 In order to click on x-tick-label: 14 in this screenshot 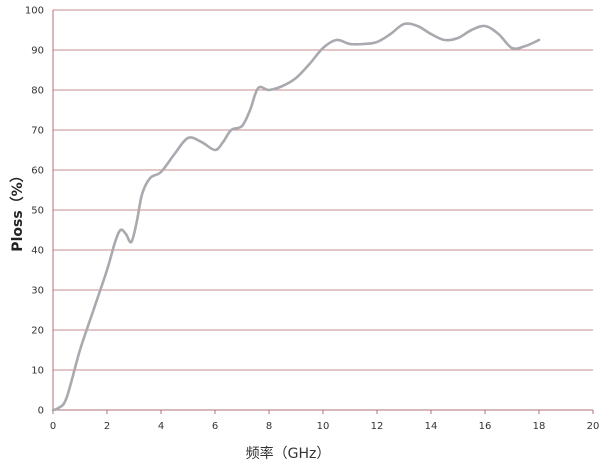, I will do `click(431, 426)`.